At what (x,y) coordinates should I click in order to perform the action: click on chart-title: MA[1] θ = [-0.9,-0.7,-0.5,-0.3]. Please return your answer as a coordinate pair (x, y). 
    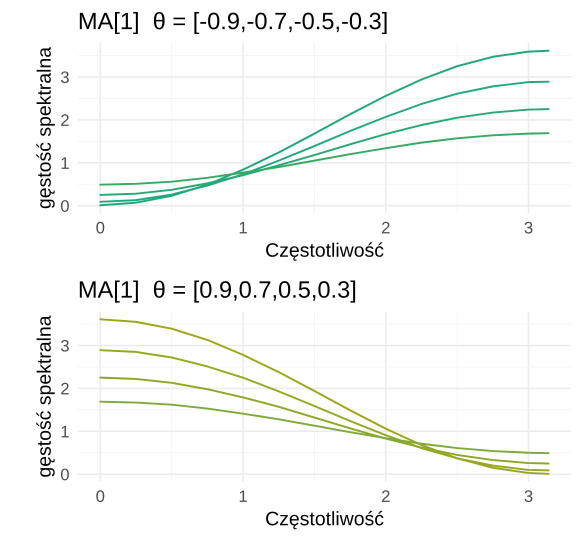
    Looking at the image, I should click on (233, 23).